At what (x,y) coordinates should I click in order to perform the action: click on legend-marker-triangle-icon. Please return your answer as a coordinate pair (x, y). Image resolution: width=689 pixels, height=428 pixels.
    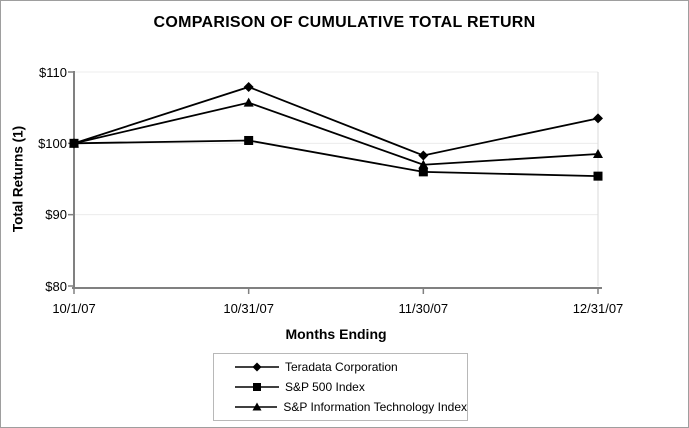
    Looking at the image, I should click on (256, 406).